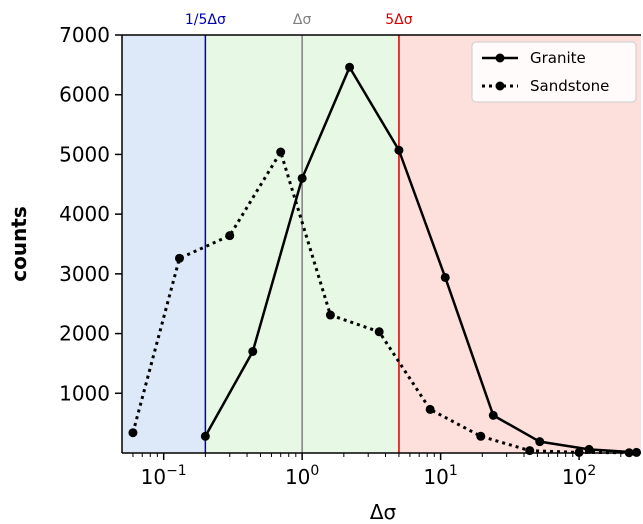 The width and height of the screenshot is (643, 524). I want to click on y-tick-label-4: 5000, so click(84, 154).